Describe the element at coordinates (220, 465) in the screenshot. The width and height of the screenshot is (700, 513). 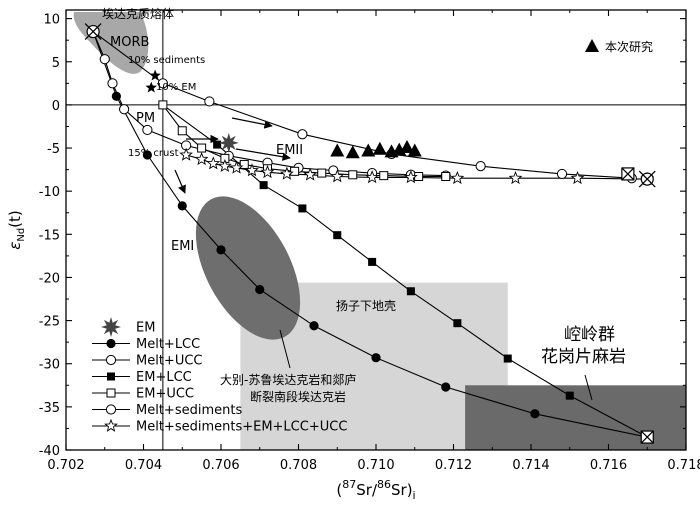
I see `x-tick-label: 0.706` at that location.